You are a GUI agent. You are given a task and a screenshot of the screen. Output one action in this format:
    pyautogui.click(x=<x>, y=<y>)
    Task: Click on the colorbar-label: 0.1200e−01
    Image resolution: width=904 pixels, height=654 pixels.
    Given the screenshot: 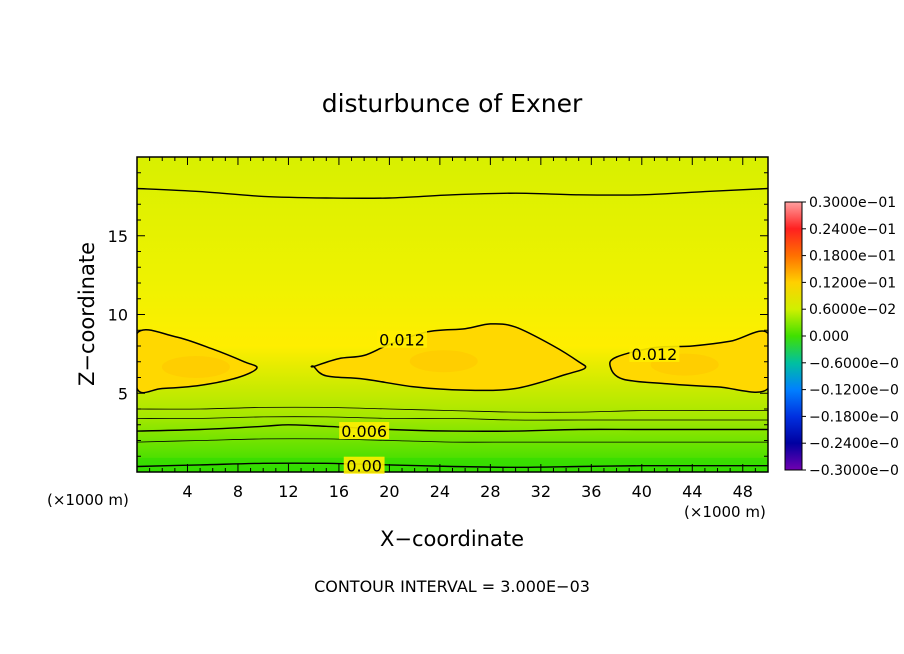 What is the action you would take?
    pyautogui.click(x=852, y=283)
    